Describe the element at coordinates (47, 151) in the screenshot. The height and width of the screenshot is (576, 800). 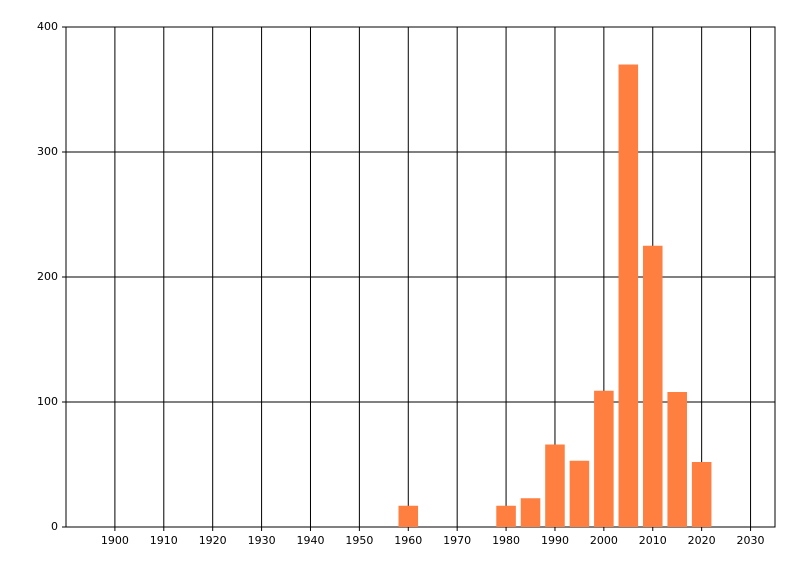
I see `y-tick-label: 300` at that location.